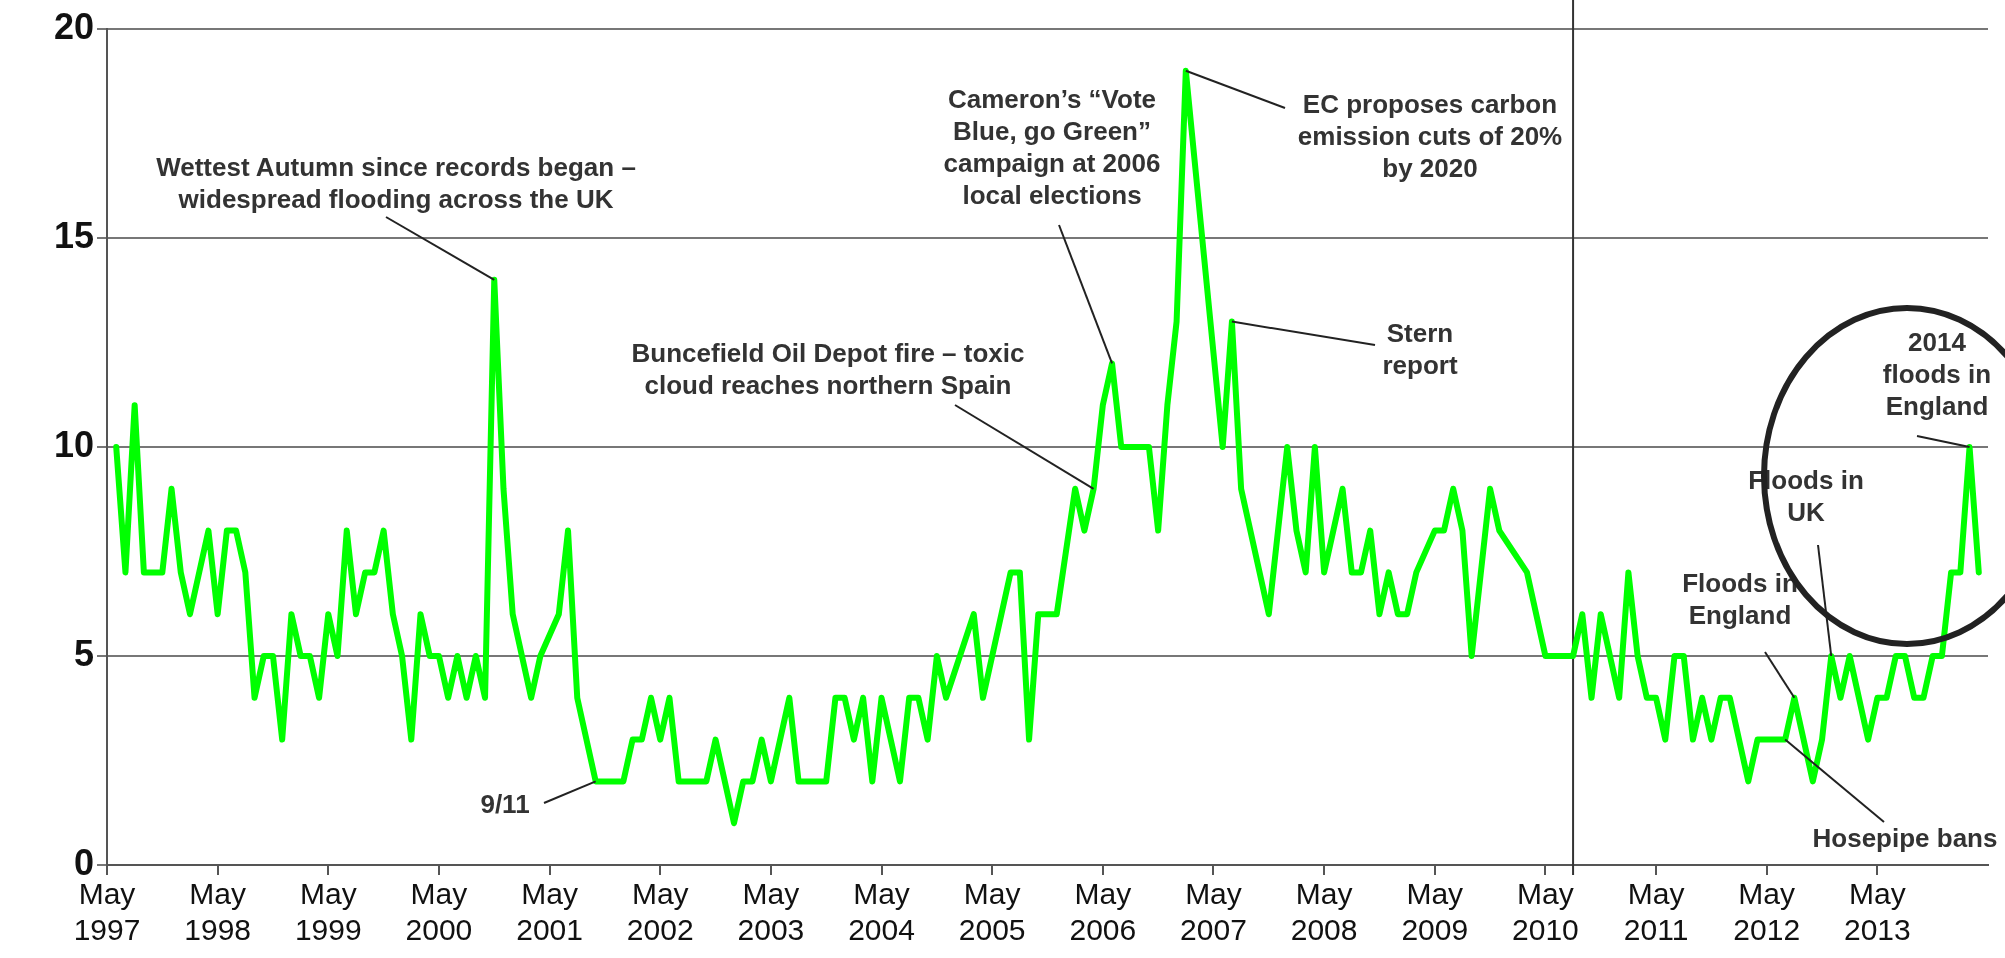 The width and height of the screenshot is (2005, 958). Describe the element at coordinates (828, 369) in the screenshot. I see `annotation: Buncefield Oil Depot fire – toxic cloud reaches northern Spain` at that location.